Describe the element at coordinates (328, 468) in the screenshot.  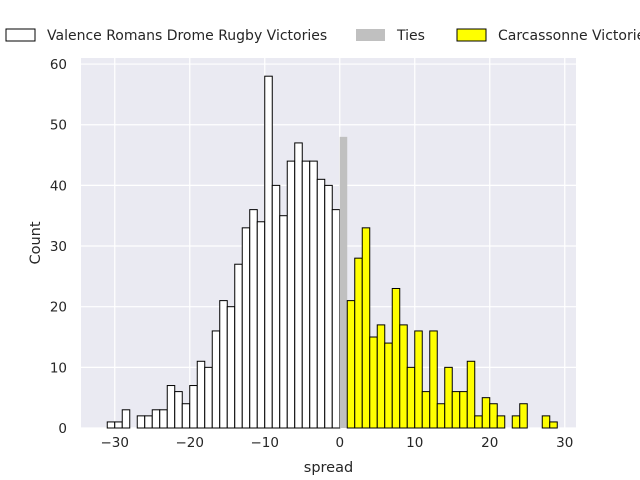
I see `x-axis-label: spread` at that location.